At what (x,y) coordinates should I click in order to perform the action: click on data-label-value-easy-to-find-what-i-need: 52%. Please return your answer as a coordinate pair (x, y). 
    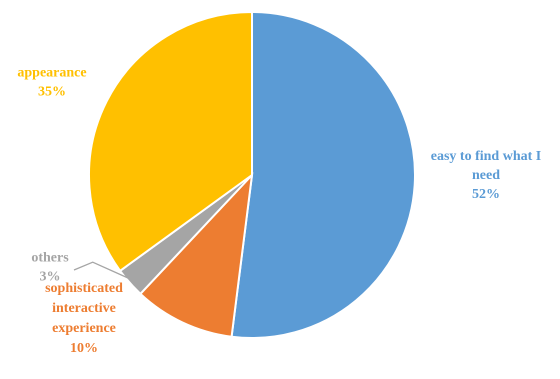
    Looking at the image, I should click on (486, 194).